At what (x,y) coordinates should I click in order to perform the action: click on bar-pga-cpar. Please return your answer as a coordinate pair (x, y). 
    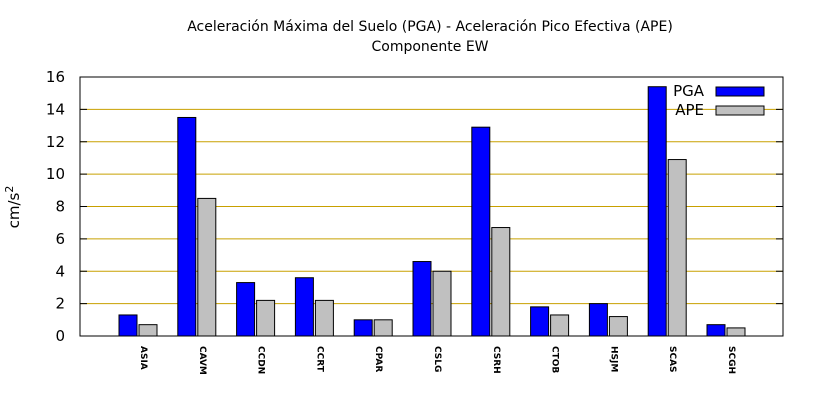
    Looking at the image, I should click on (363, 328).